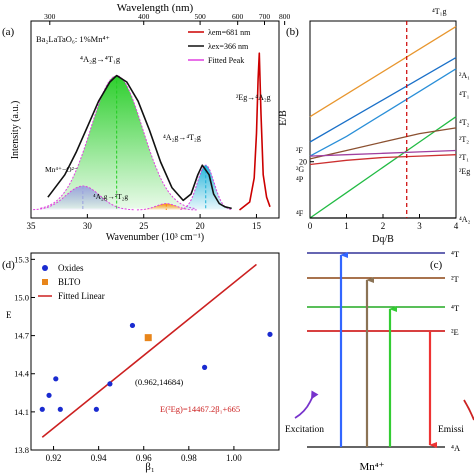 Image resolution: width=474 pixels, height=474 pixels. I want to click on a-xtick-label-3: 20, so click(201, 226).